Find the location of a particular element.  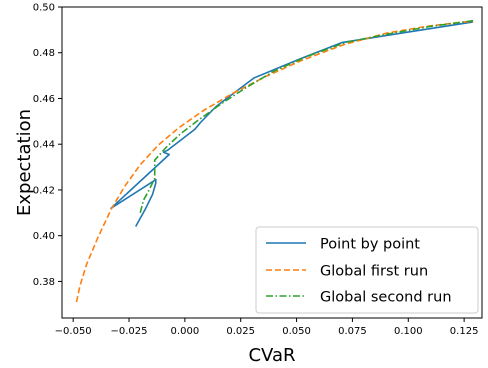

x-tick-label: 0.025 is located at coordinates (240, 331).